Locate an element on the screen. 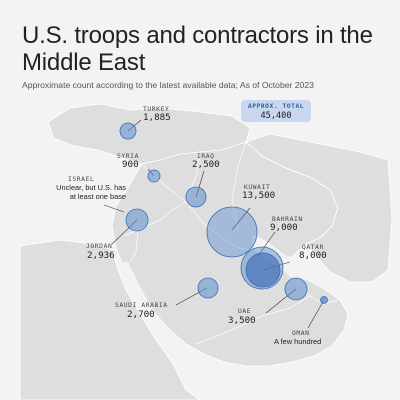  label-israel-note-1: Unclear, but U.S. has is located at coordinates (91, 187).